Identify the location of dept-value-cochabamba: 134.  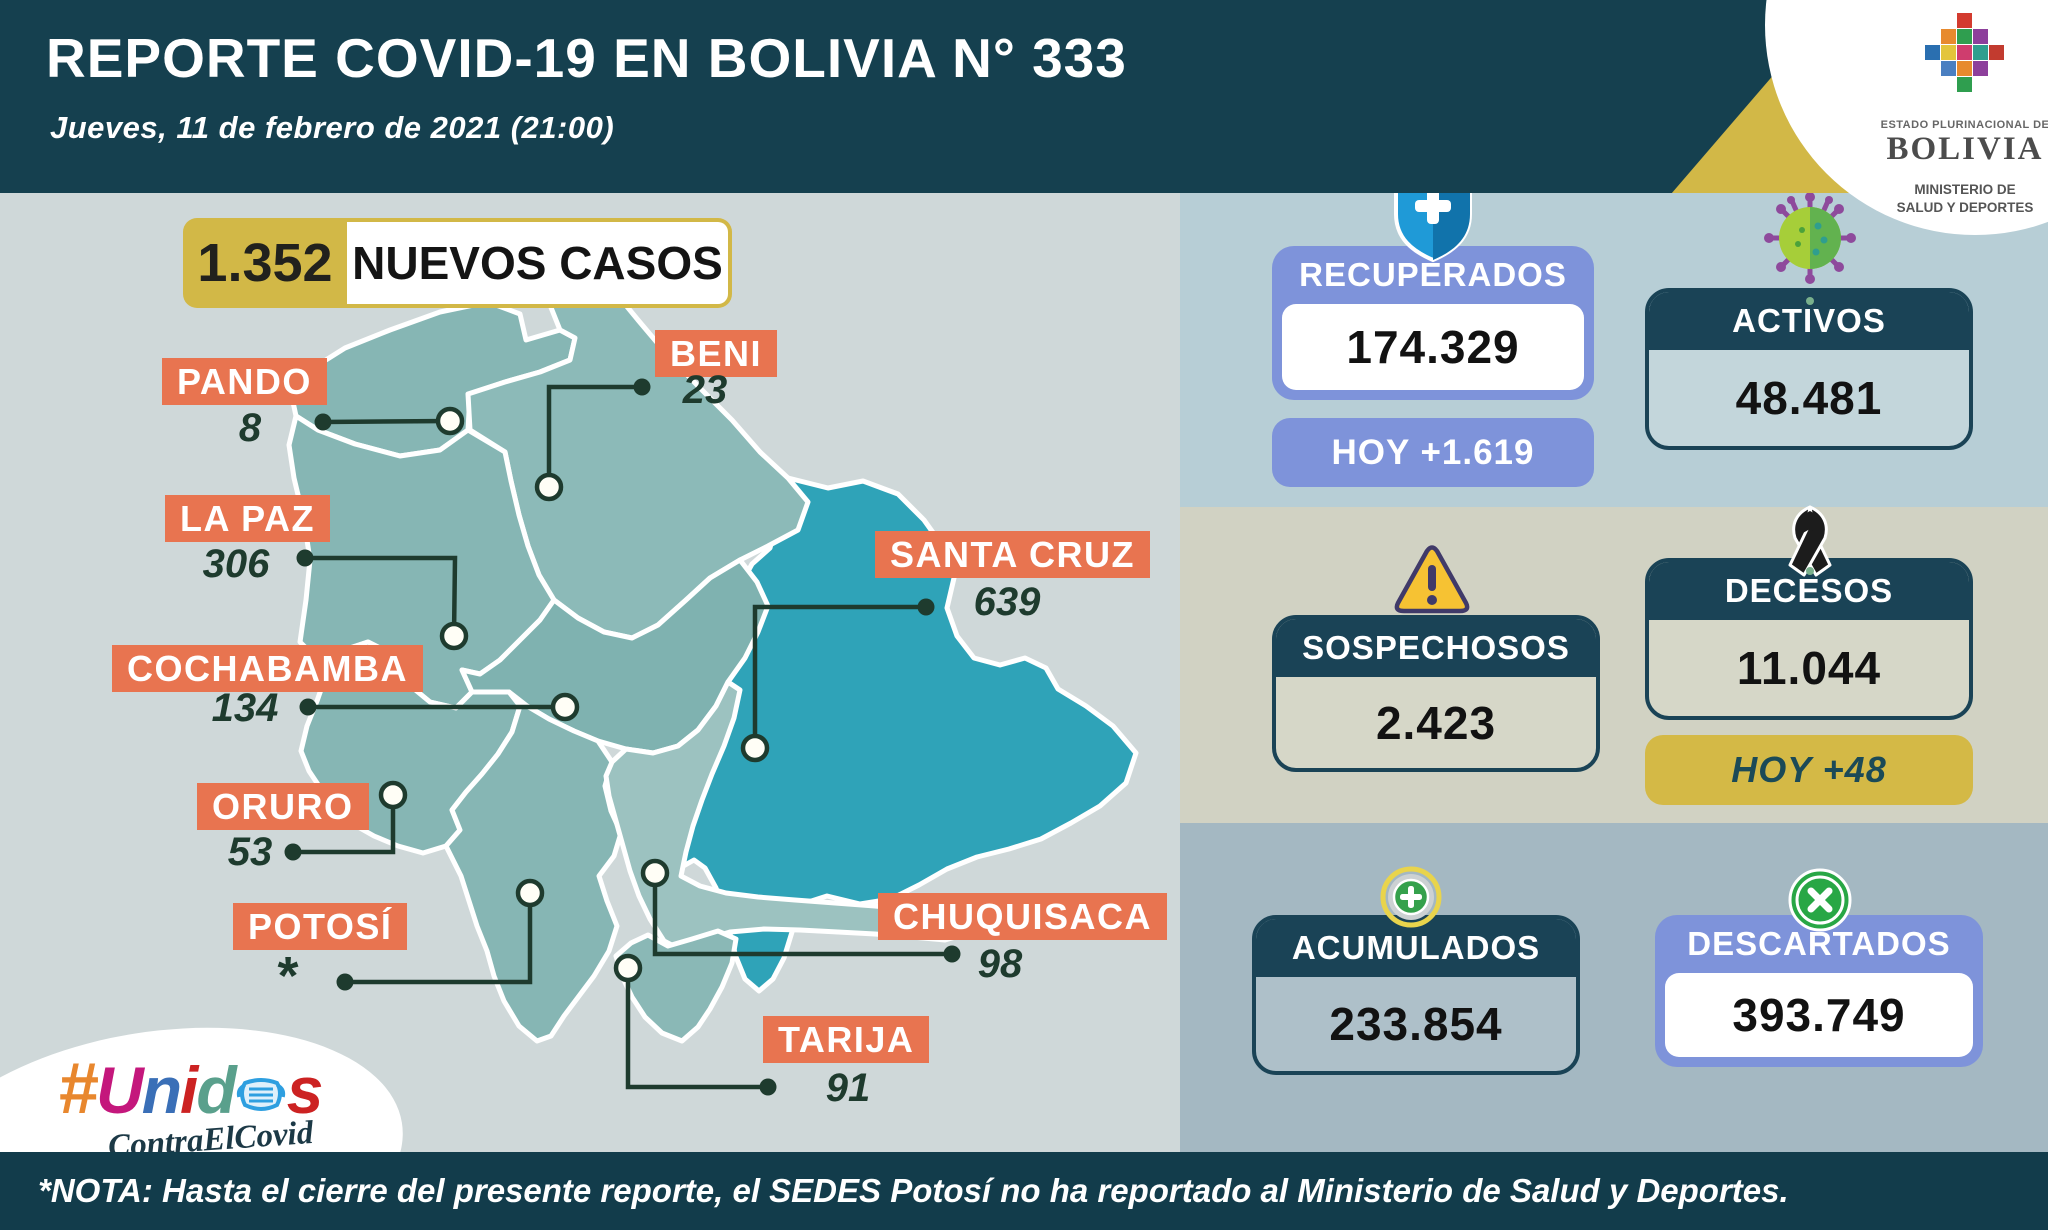
(245, 708).